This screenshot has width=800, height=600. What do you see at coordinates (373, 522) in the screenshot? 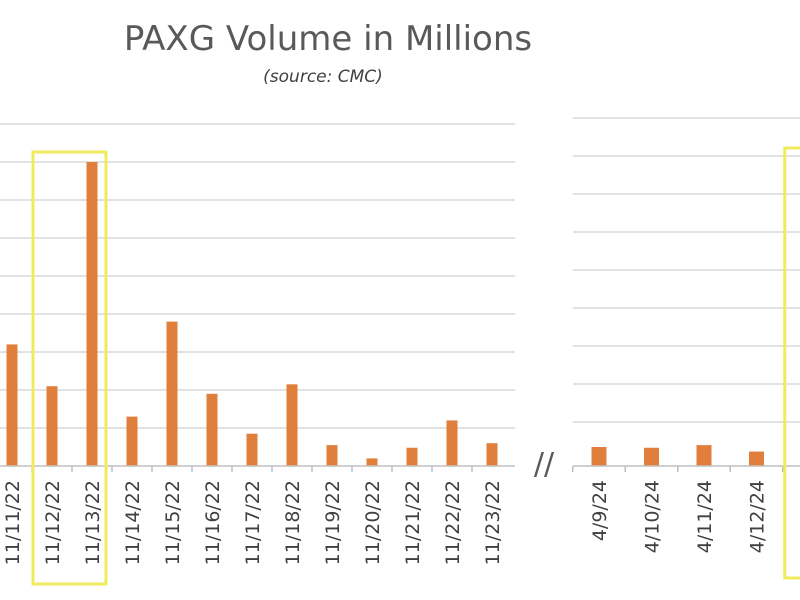
I see `x-tick-label: 11/20/22` at bounding box center [373, 522].